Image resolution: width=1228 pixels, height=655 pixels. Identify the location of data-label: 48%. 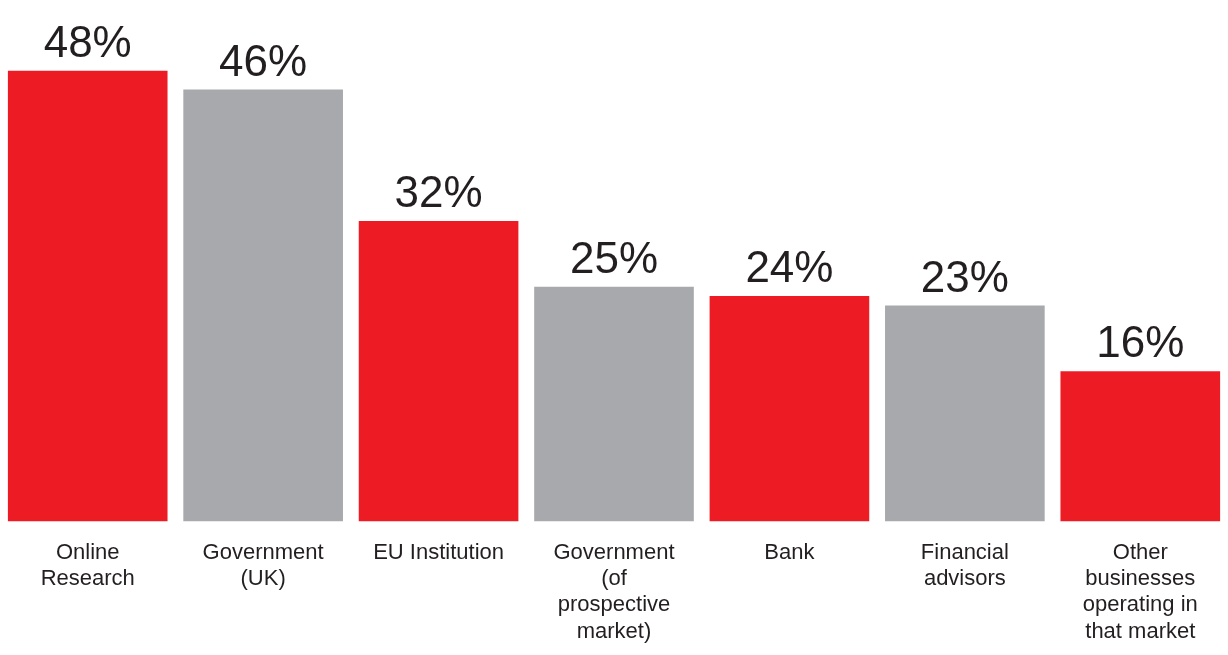
(87, 41).